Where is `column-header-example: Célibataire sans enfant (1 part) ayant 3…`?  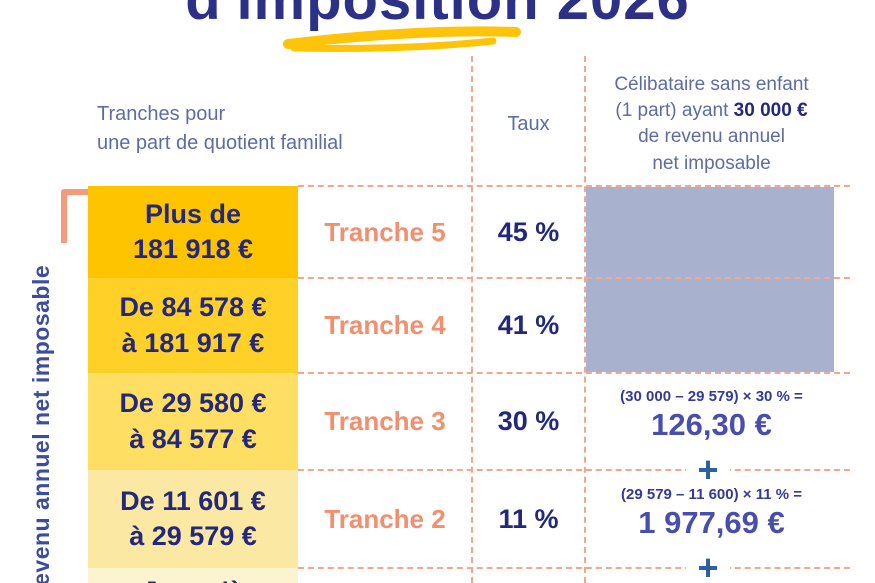 column-header-example: Célibataire sans enfant (1 part) ayant 3… is located at coordinates (711, 124).